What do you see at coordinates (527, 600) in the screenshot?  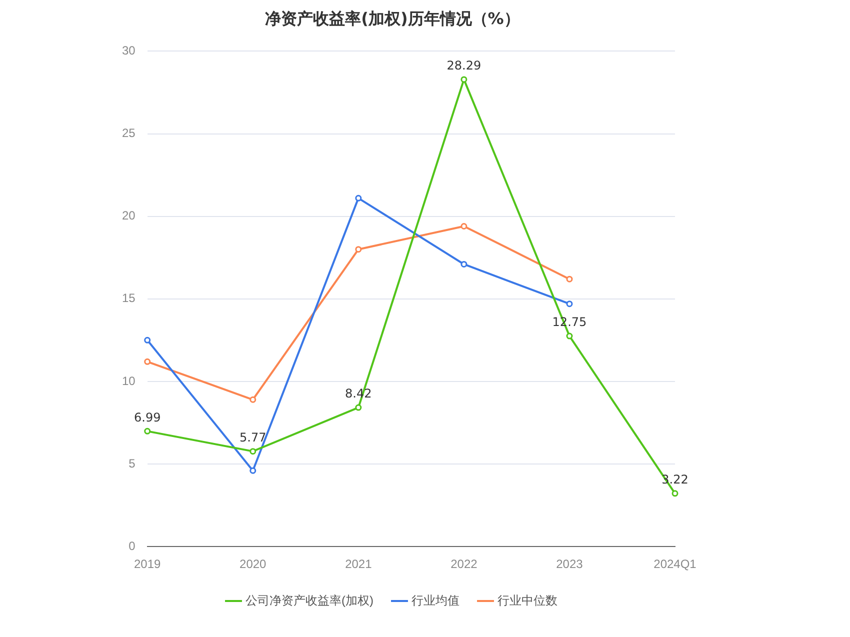 I see `legend-label: 行业中位数` at bounding box center [527, 600].